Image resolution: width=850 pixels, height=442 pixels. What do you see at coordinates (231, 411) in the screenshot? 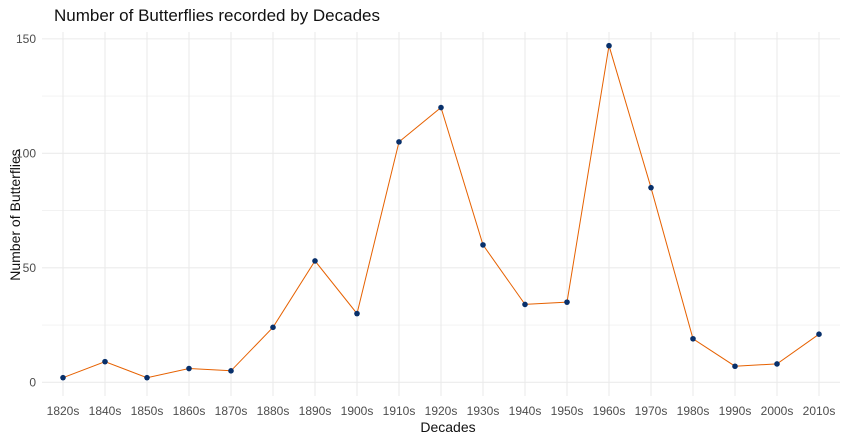
I see `x-tick-label: 1870s` at bounding box center [231, 411].